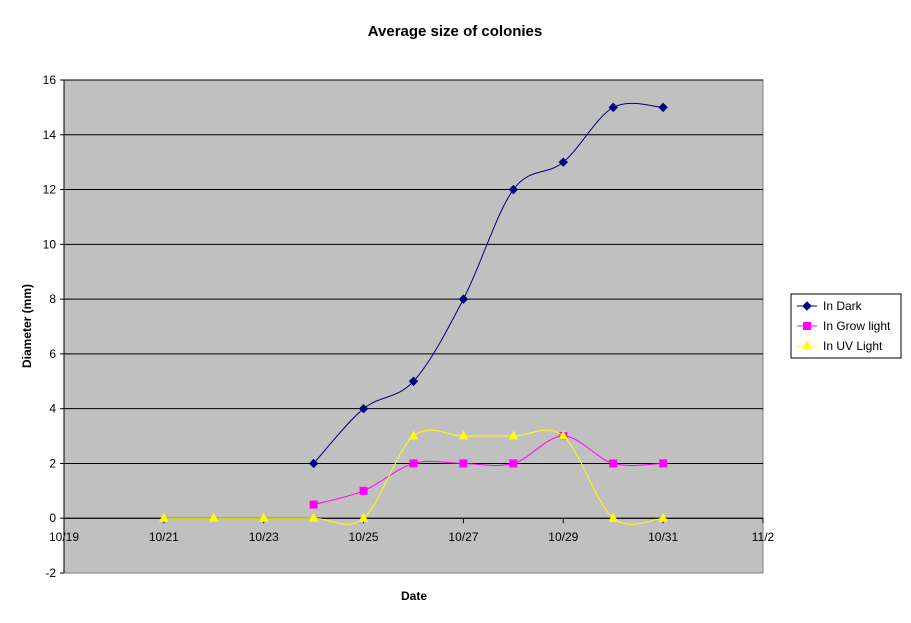 The width and height of the screenshot is (911, 623). Describe the element at coordinates (455, 31) in the screenshot. I see `chart-title: Average size of colonies` at that location.